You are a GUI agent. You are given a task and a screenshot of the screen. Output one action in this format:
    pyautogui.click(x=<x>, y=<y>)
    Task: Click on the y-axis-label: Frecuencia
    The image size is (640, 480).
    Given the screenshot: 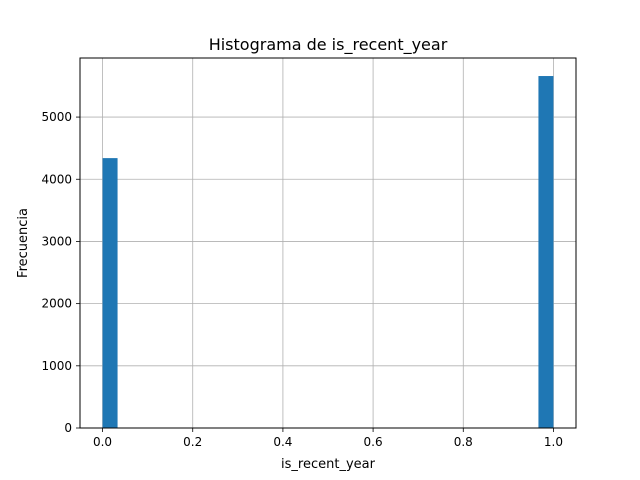 What is the action you would take?
    pyautogui.click(x=23, y=243)
    